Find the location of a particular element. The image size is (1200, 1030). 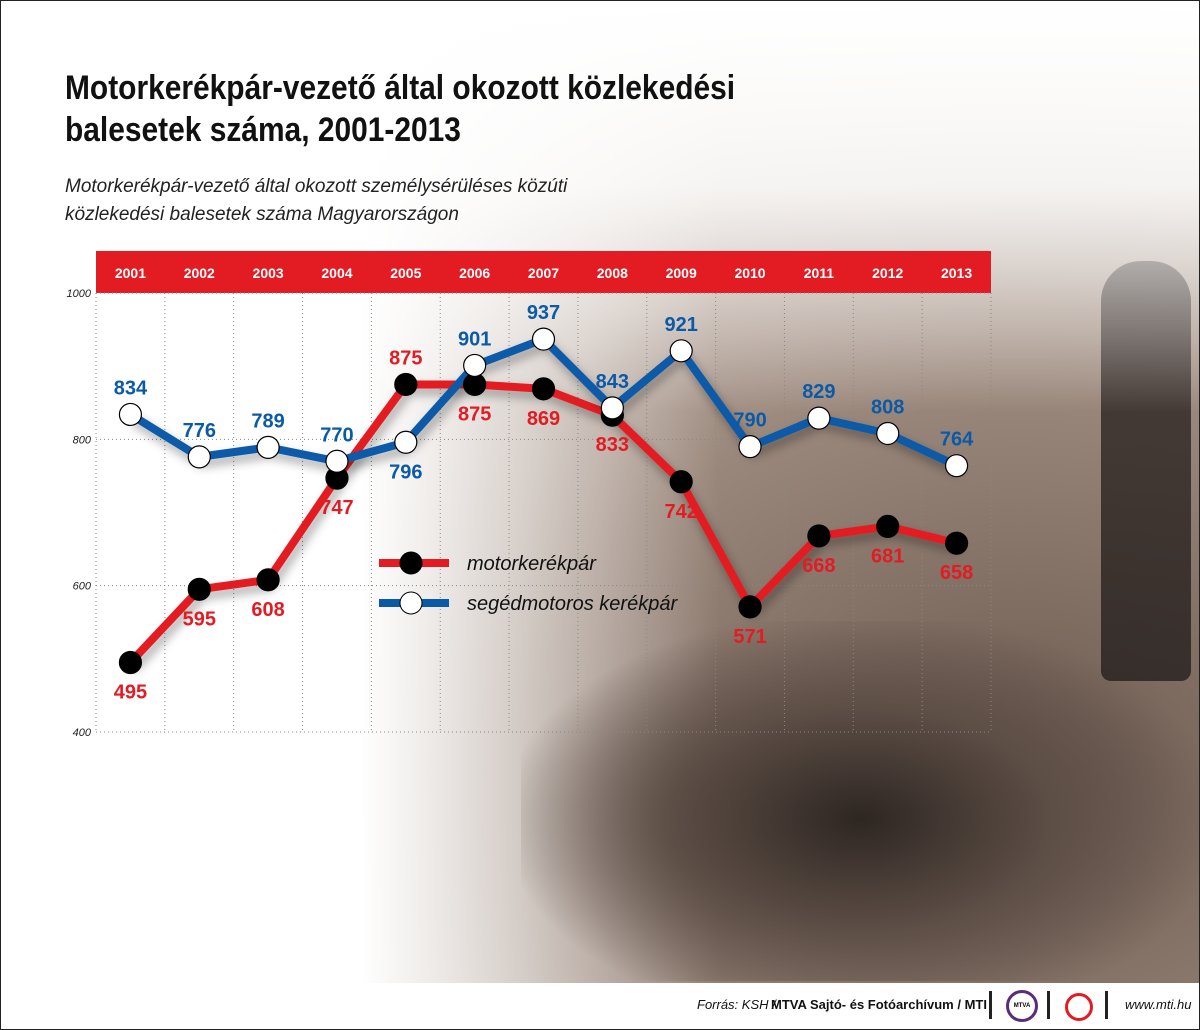

data-label: 790 is located at coordinates (749, 421).